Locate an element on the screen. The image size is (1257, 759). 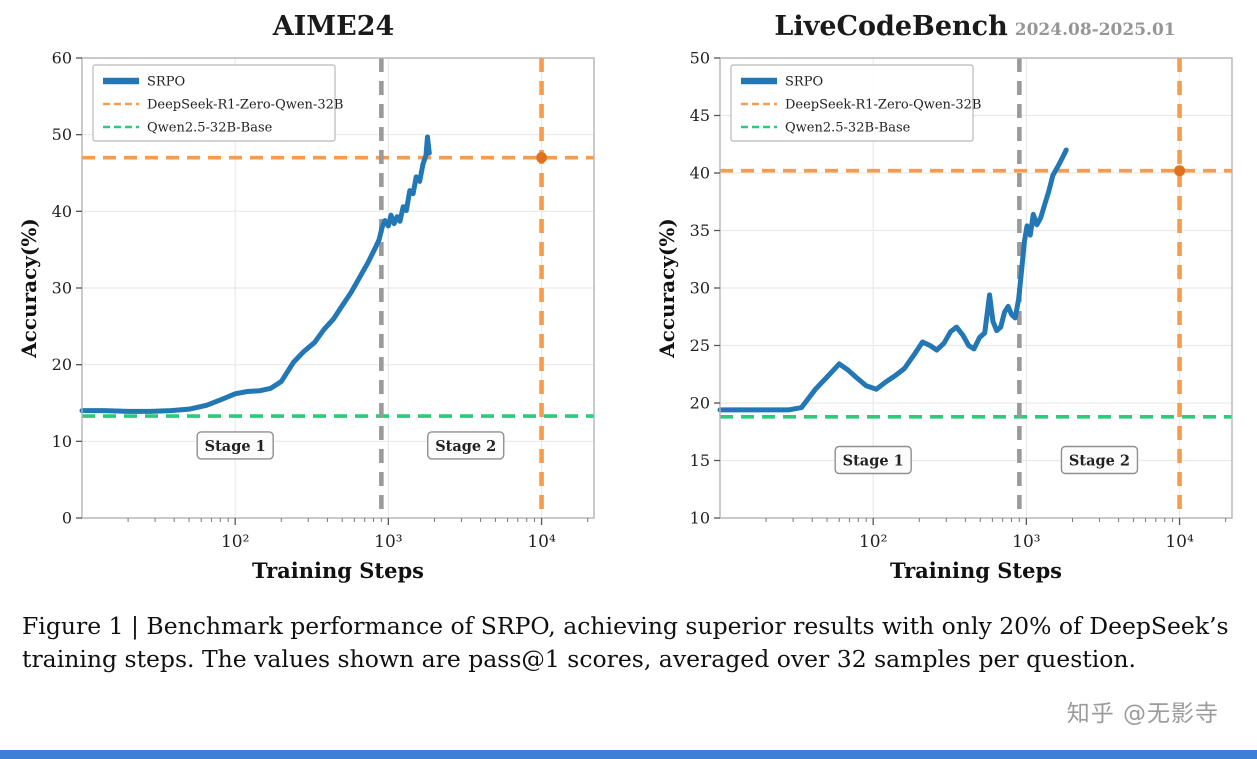
svg-text: 15 is located at coordinates (700, 460).